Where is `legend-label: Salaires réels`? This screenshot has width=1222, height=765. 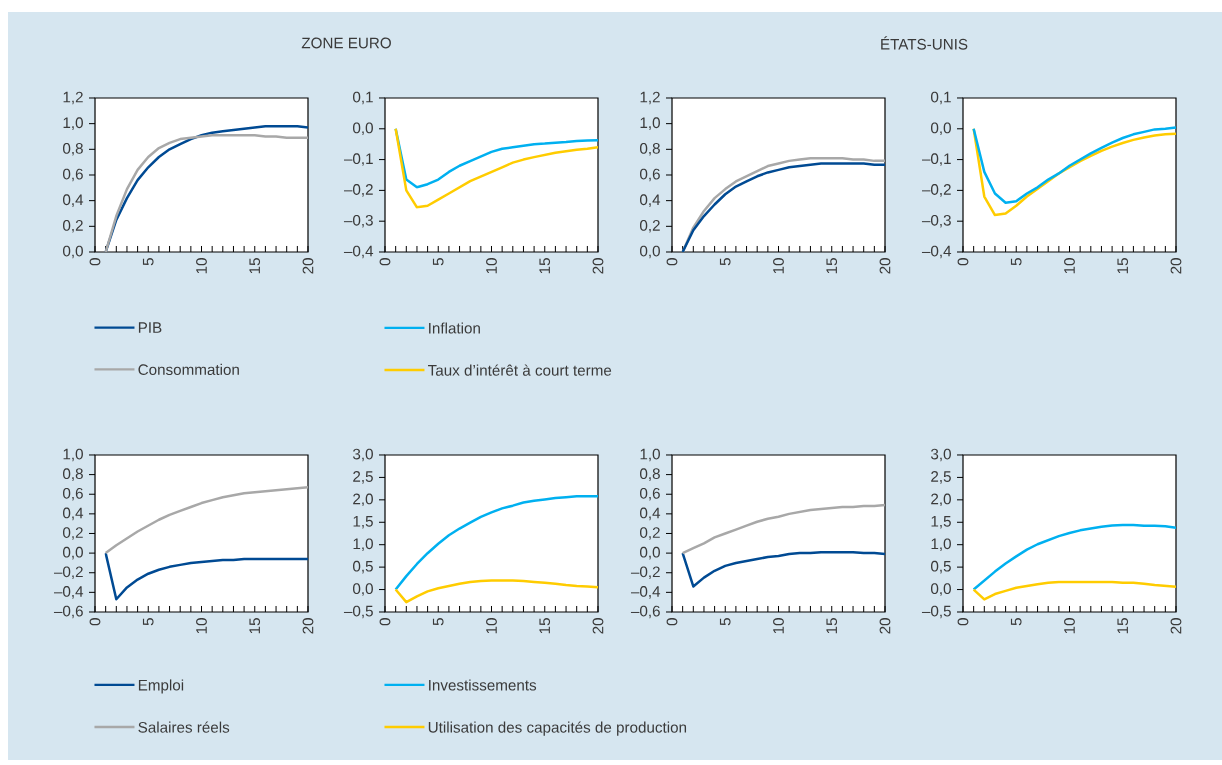 legend-label: Salaires réels is located at coordinates (184, 727).